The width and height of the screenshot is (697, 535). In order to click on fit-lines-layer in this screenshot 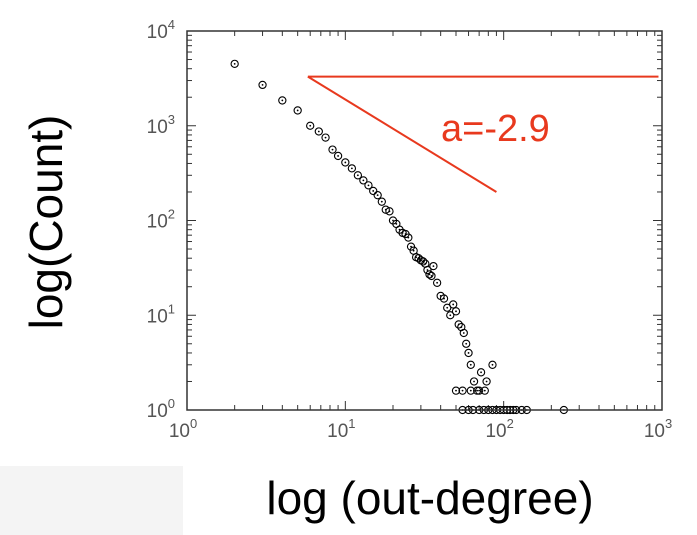, I will do `click(483, 134)`.